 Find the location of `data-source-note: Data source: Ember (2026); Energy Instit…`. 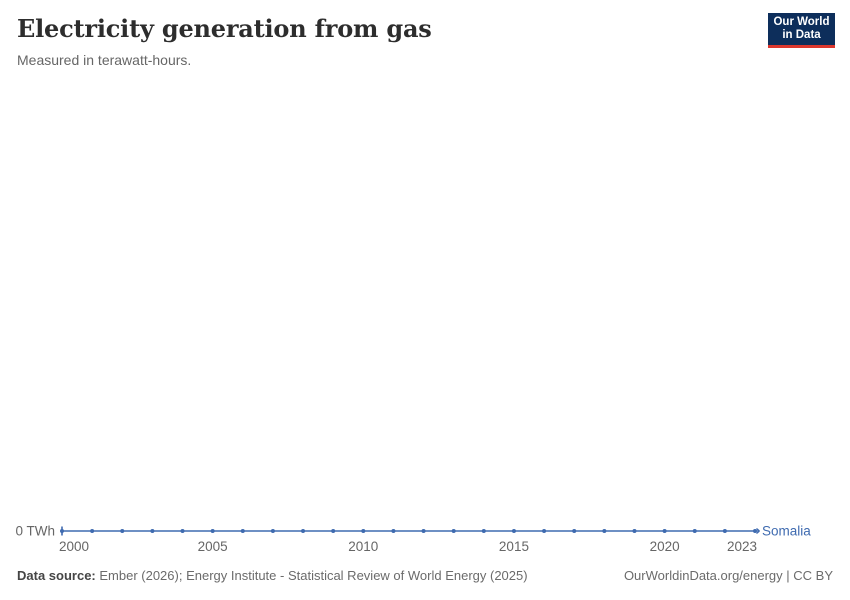

data-source-note: Data source: Ember (2026); Energy Instit… is located at coordinates (272, 575).